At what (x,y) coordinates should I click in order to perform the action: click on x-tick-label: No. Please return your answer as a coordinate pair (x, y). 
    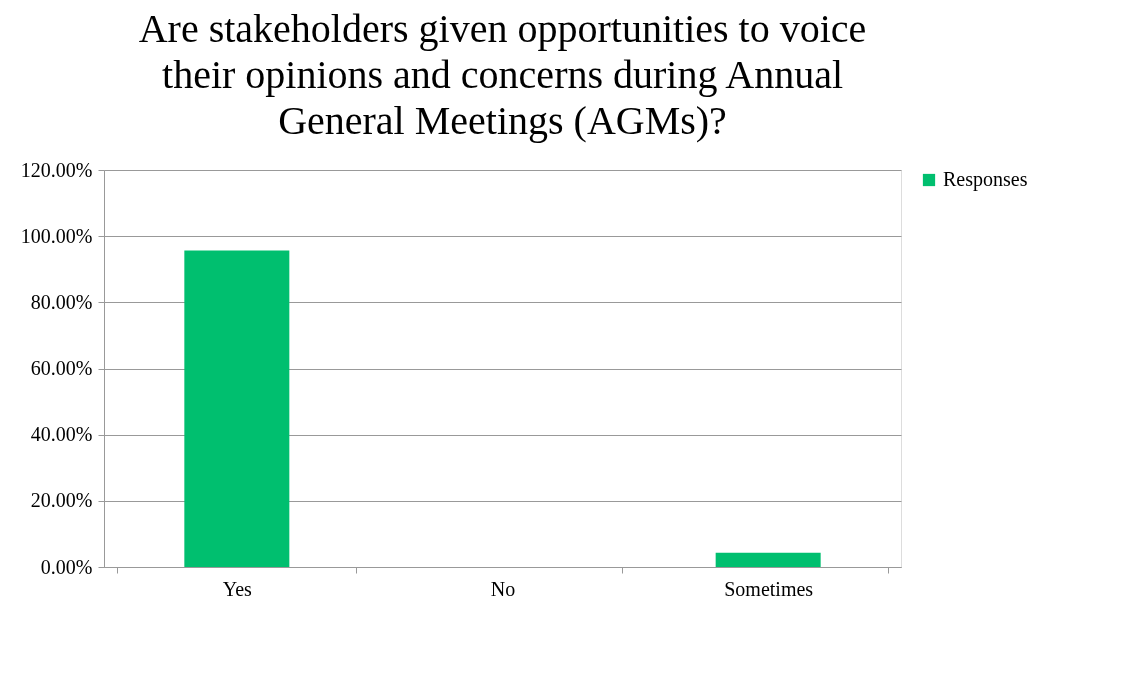
    Looking at the image, I should click on (503, 588).